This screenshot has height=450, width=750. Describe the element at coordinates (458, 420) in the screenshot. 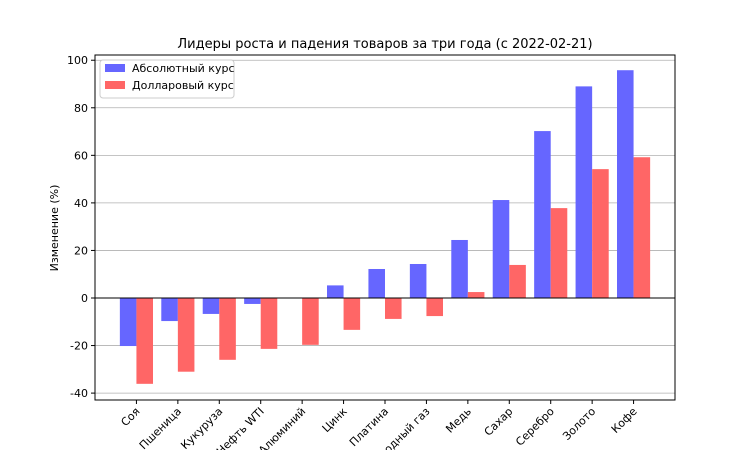

I see `x-tick-label: Медь` at that location.